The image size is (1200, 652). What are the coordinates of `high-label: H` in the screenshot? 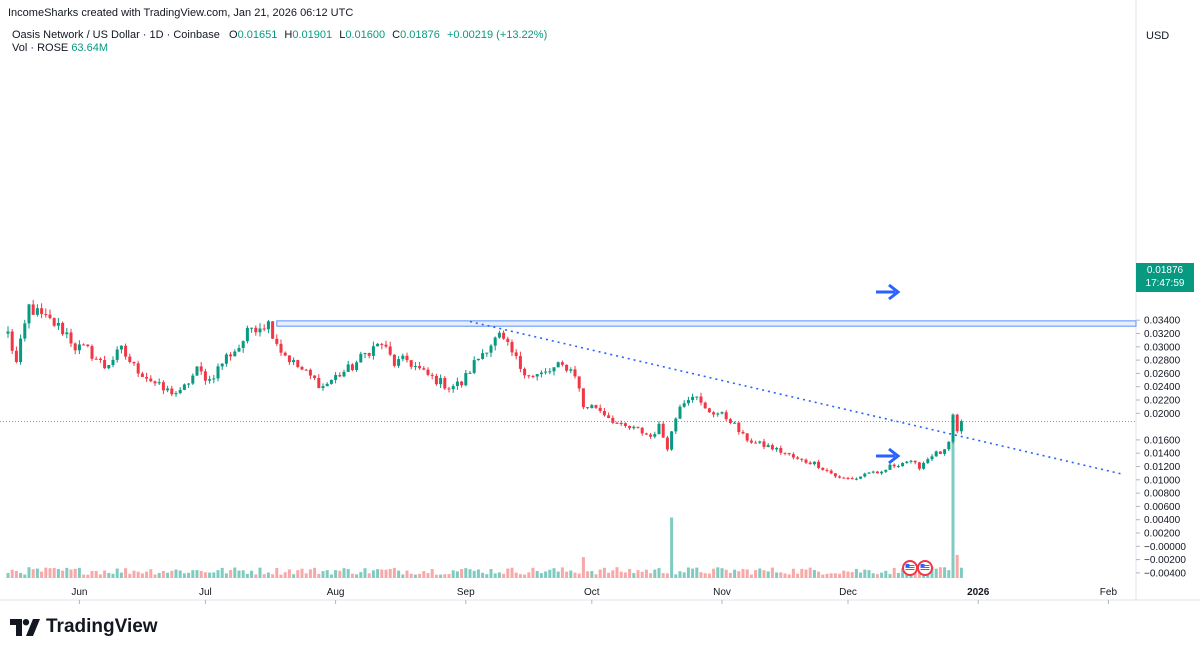 It's located at (288, 35).